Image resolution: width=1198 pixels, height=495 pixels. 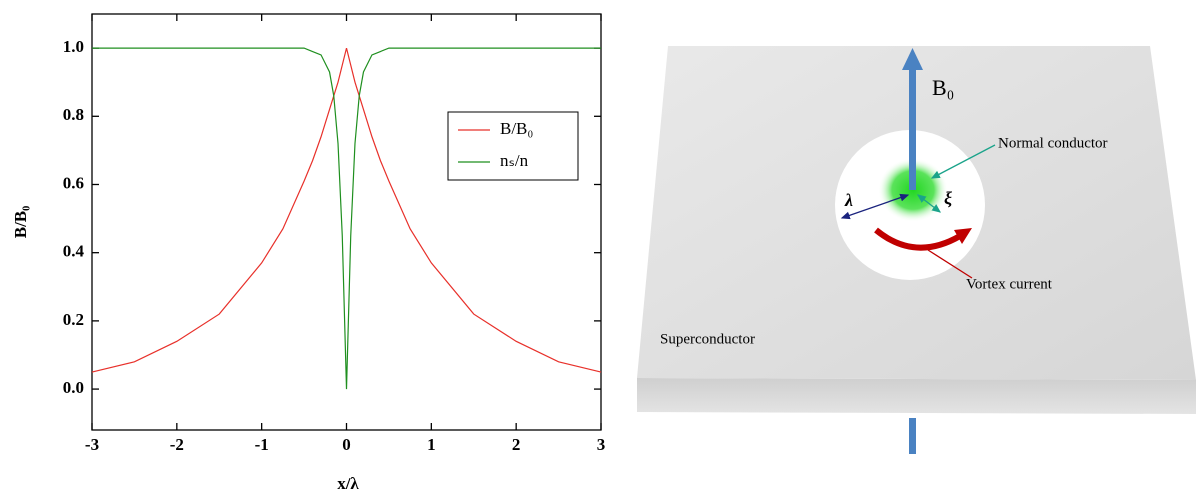 What do you see at coordinates (918, 239) in the screenshot?
I see `current-arrow` at bounding box center [918, 239].